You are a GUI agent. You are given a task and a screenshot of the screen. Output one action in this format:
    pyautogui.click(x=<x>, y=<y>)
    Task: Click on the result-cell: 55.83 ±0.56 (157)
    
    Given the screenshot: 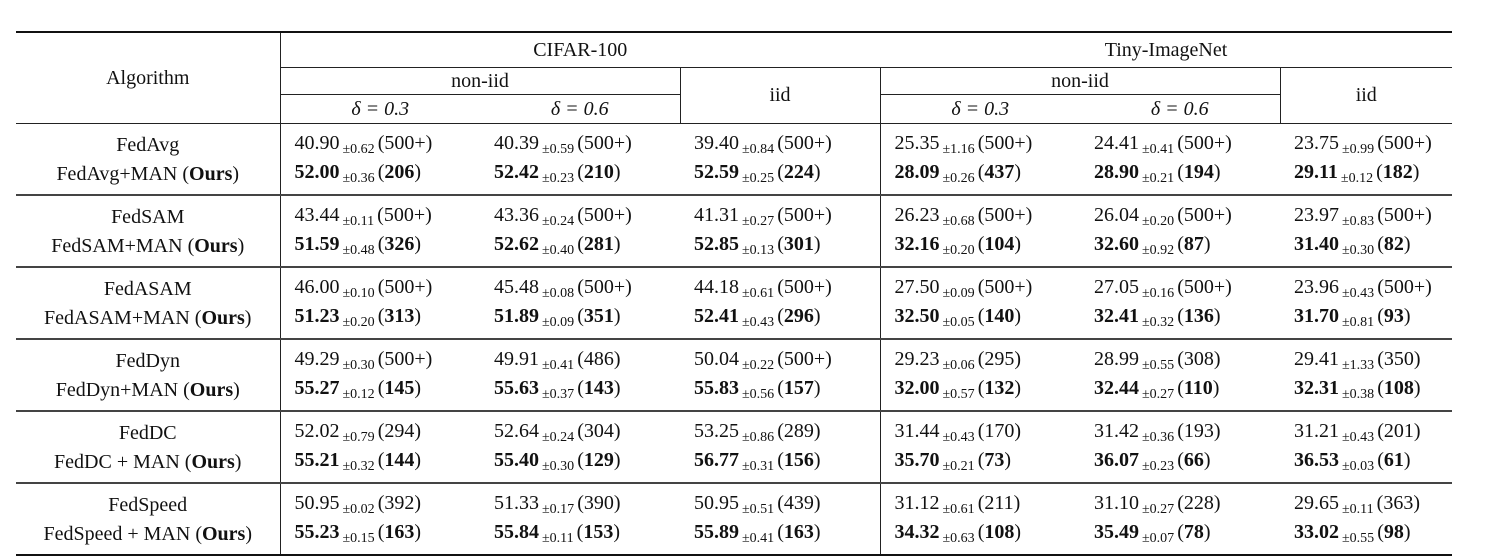 What is the action you would take?
    pyautogui.click(x=757, y=389)
    